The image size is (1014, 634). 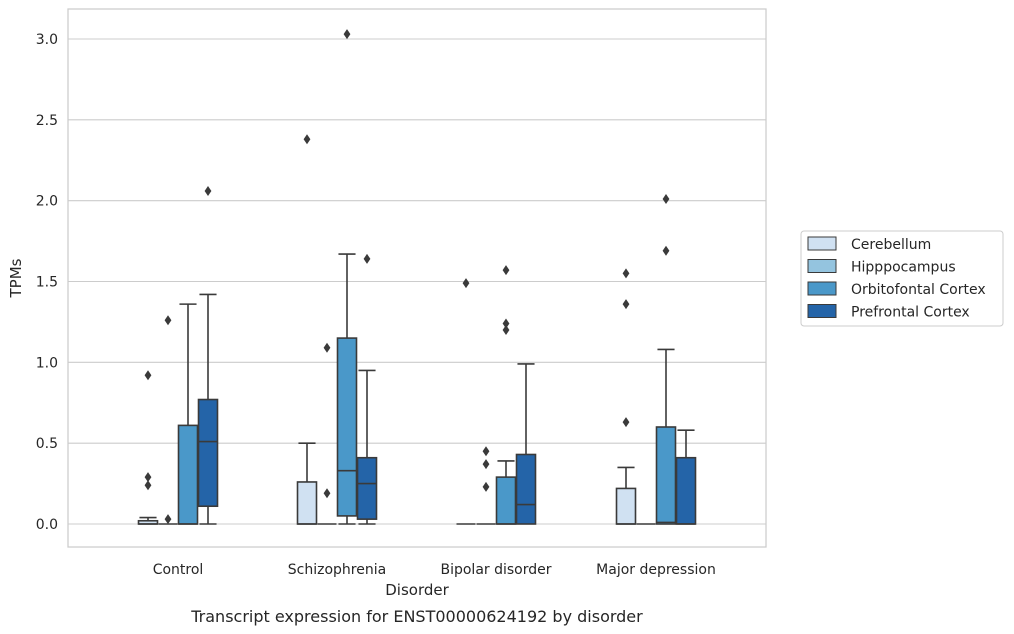 I want to click on y-tick-label: 1.5, so click(x=47, y=283).